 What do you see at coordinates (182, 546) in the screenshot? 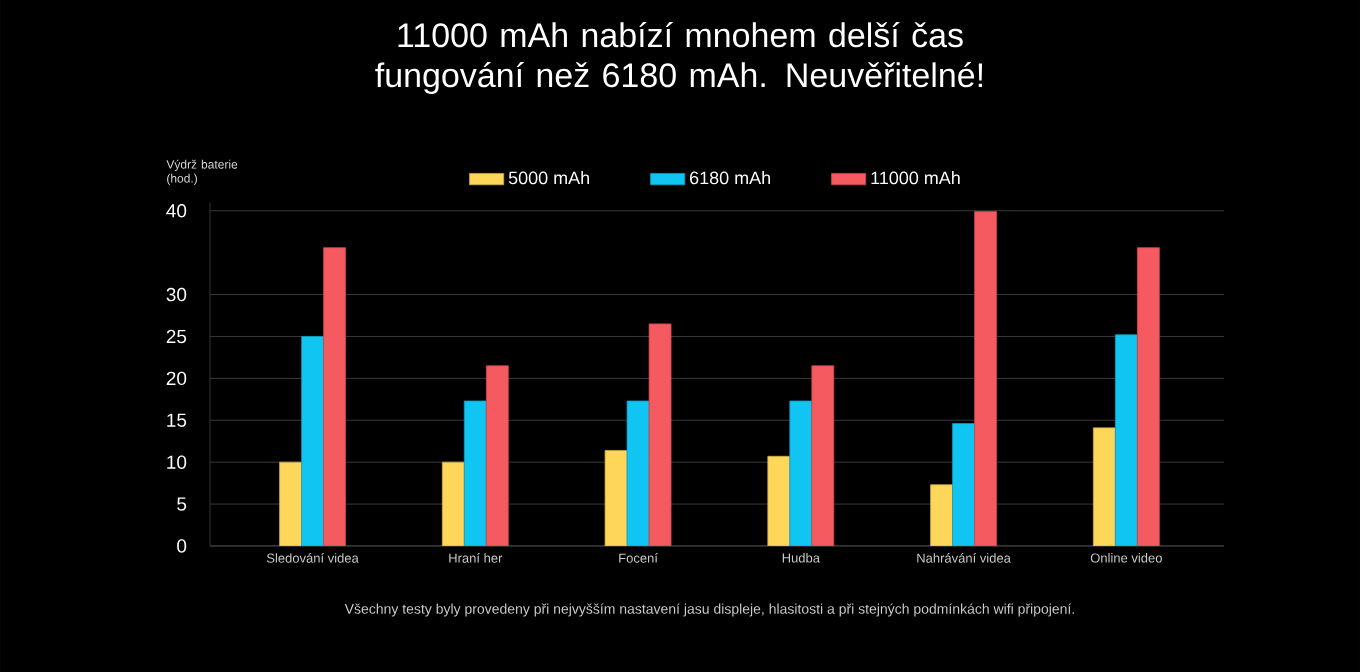
I see `y-tick-label: 0` at bounding box center [182, 546].